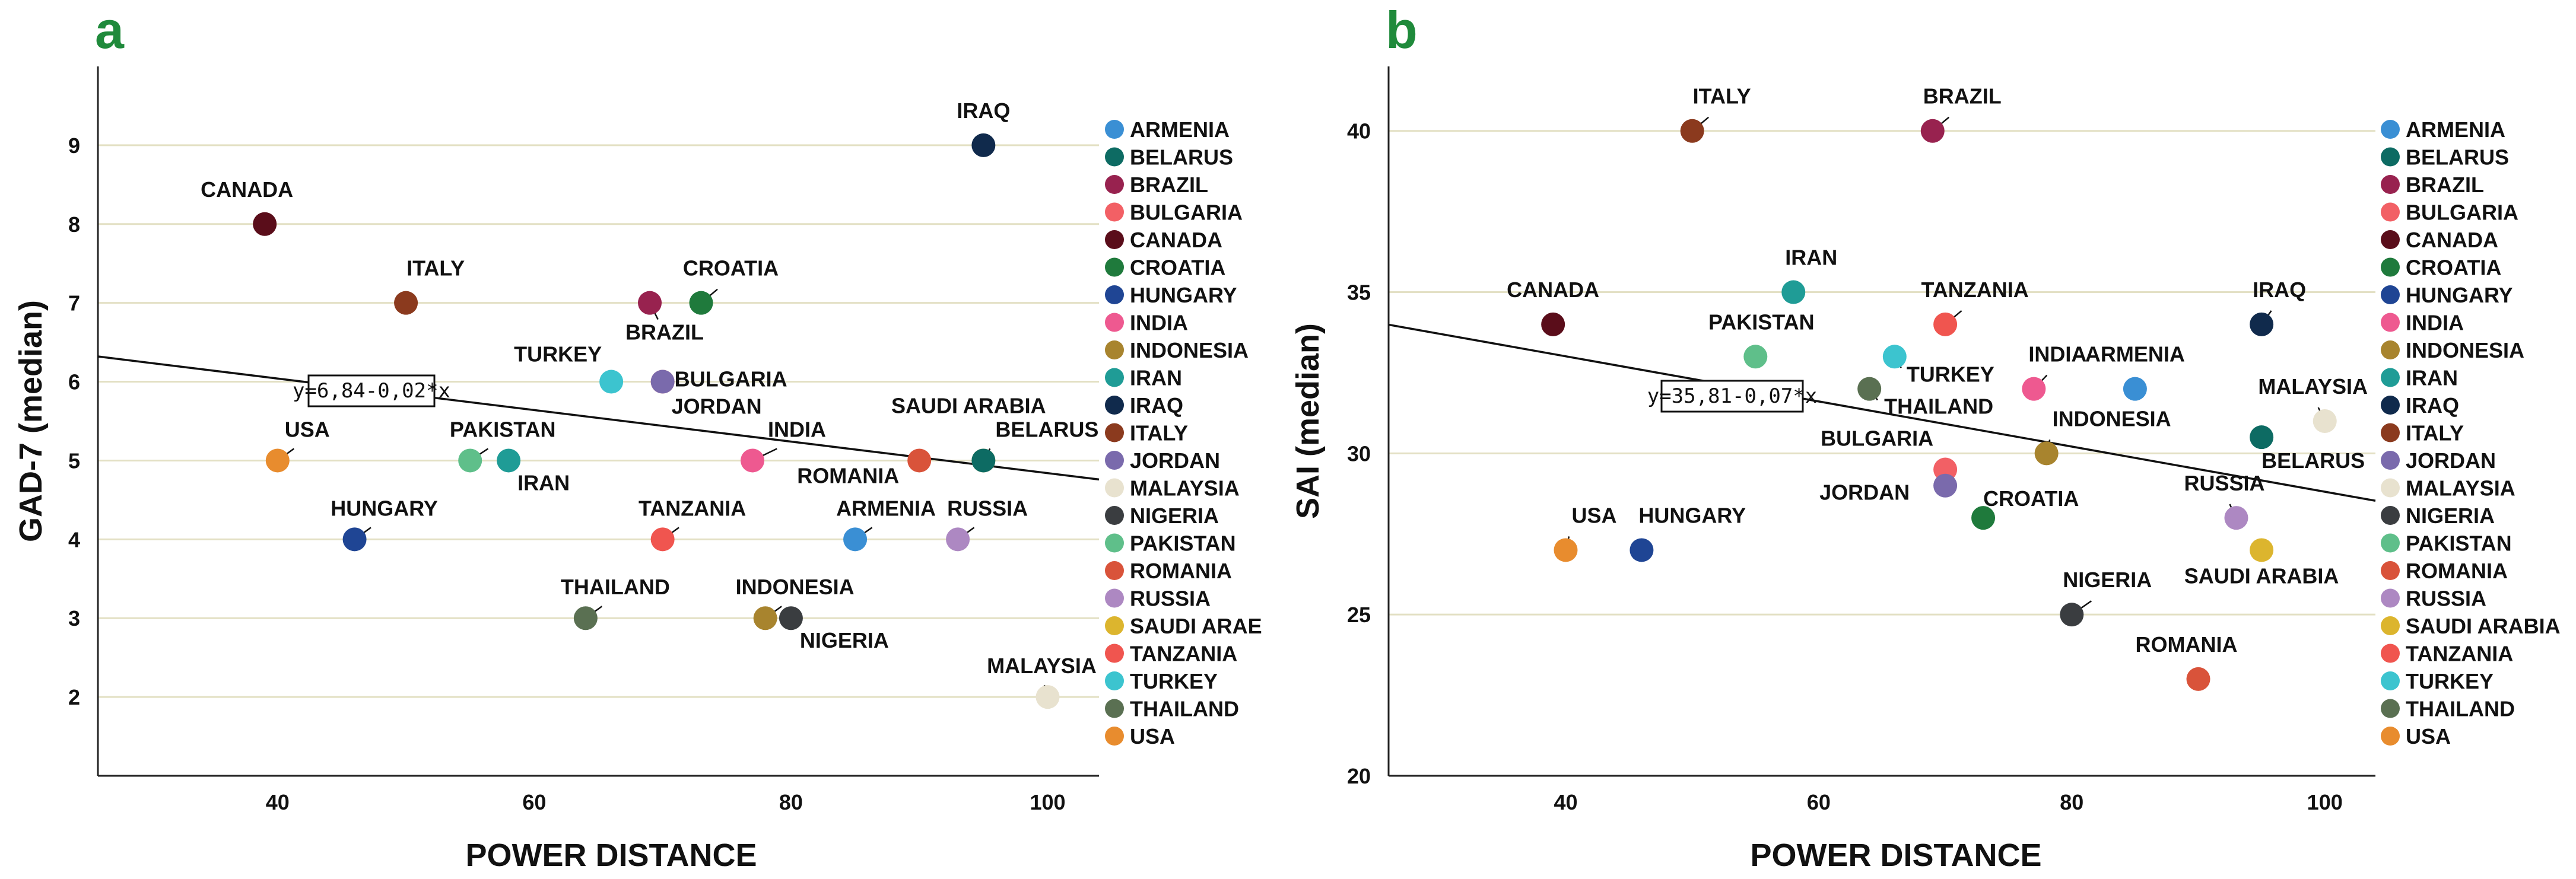 The width and height of the screenshot is (2576, 879). I want to click on legend-label-a-canada: CANADA, so click(1176, 240).